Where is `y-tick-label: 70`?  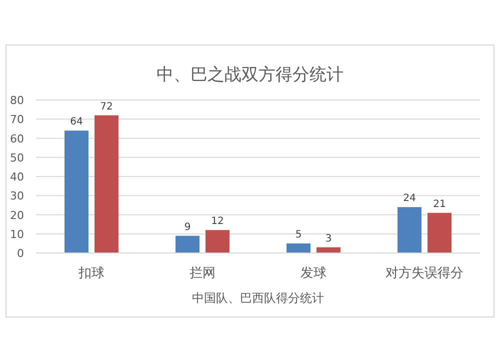
y-tick-label: 70 is located at coordinates (17, 119).